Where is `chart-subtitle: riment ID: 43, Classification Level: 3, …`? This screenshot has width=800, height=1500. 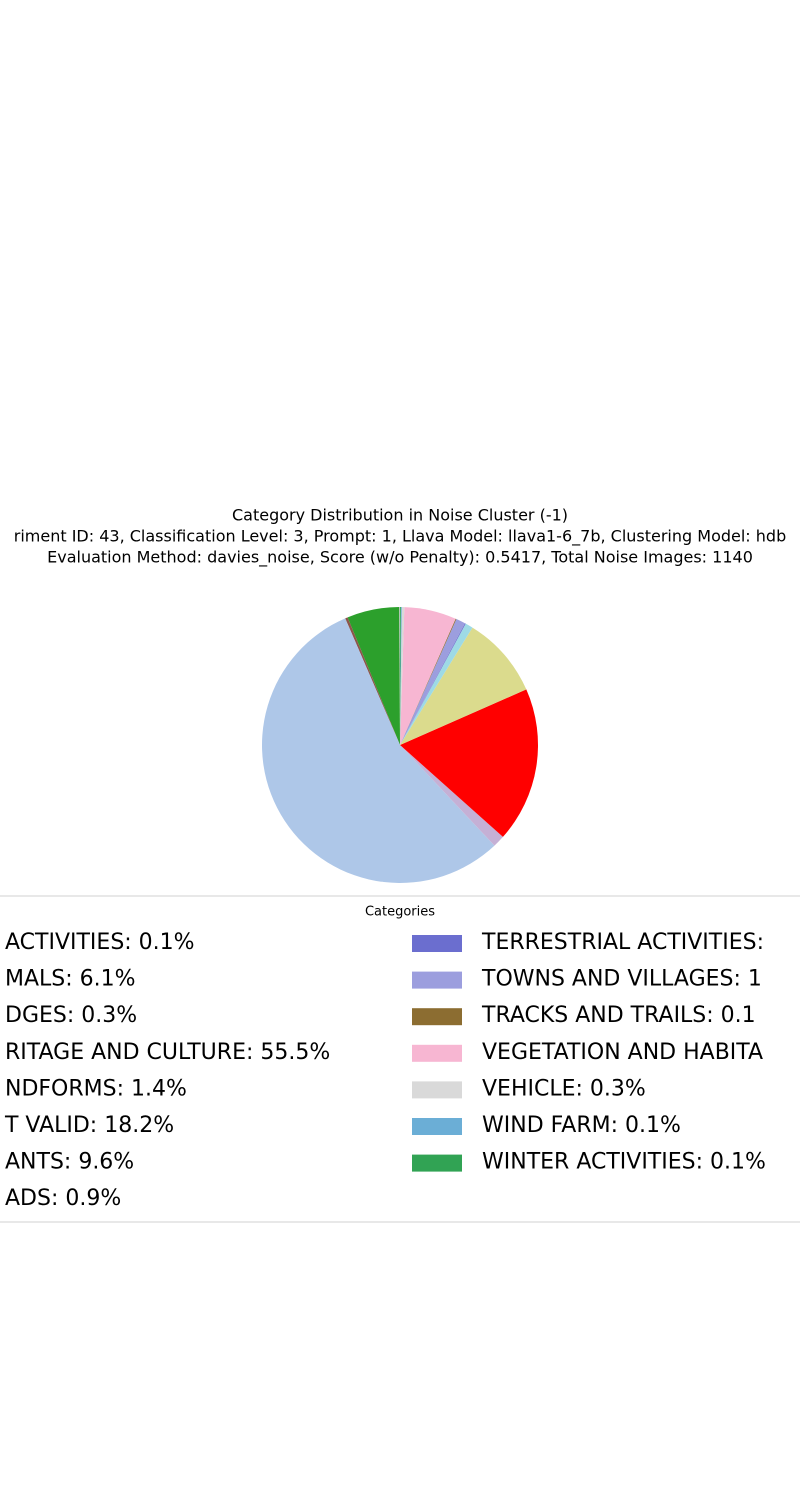 chart-subtitle: riment ID: 43, Classification Level: 3, … is located at coordinates (400, 537).